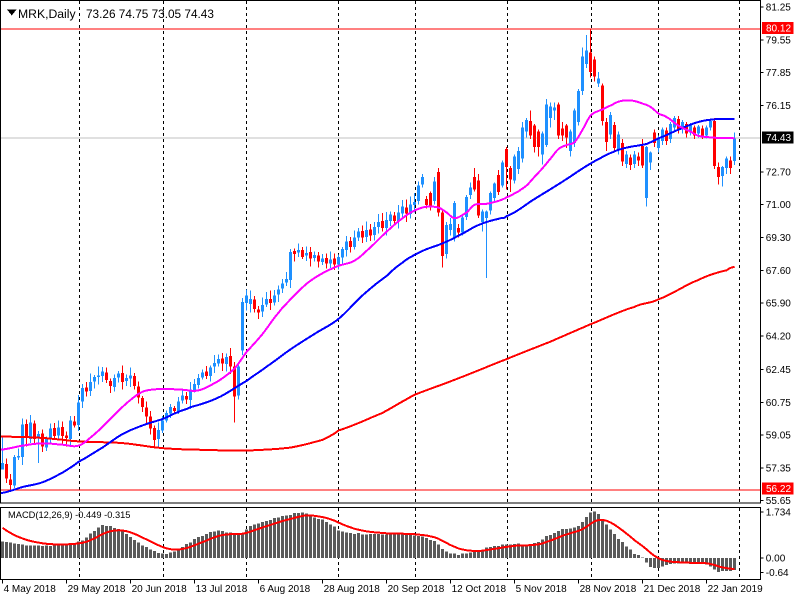 The image size is (800, 600). Describe the element at coordinates (778, 173) in the screenshot. I see `svg-text: 72.70` at that location.